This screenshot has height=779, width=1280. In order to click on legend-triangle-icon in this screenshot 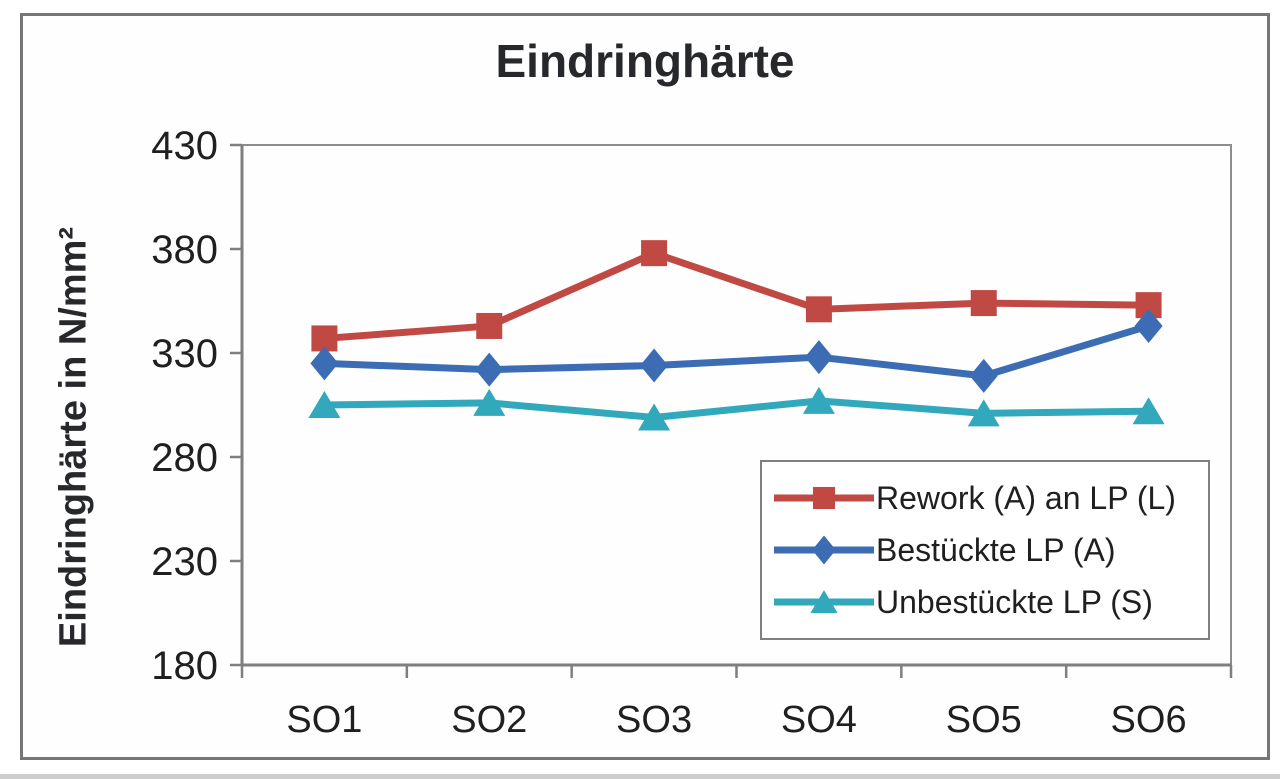, I will do `click(824, 602)`.